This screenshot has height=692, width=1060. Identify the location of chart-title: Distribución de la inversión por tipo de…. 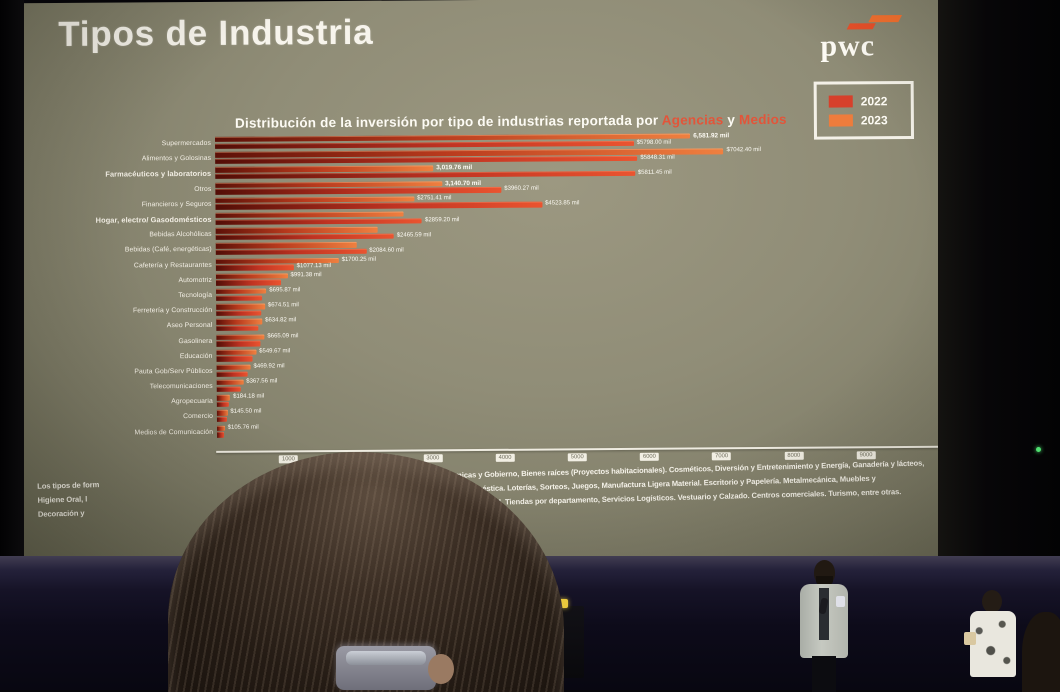
(511, 121).